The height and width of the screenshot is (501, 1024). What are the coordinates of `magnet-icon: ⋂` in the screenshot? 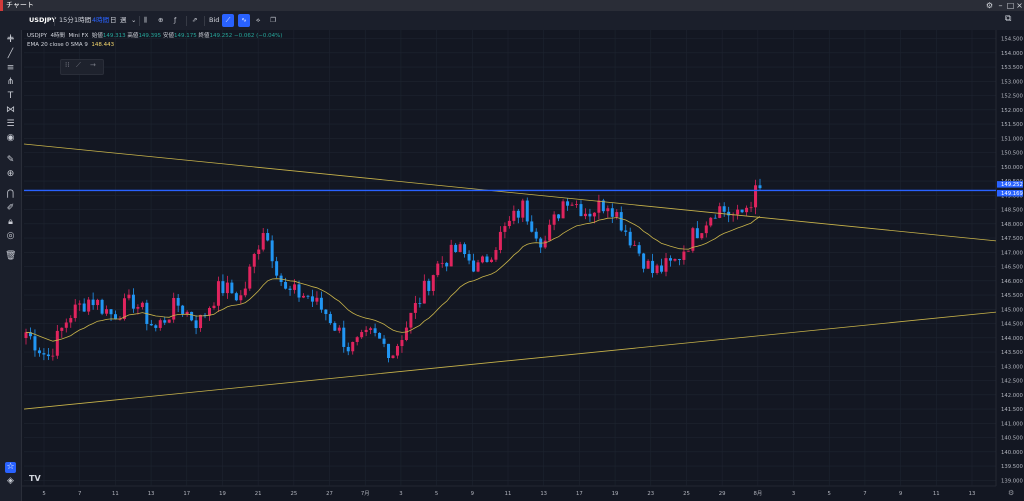 It's located at (10, 194).